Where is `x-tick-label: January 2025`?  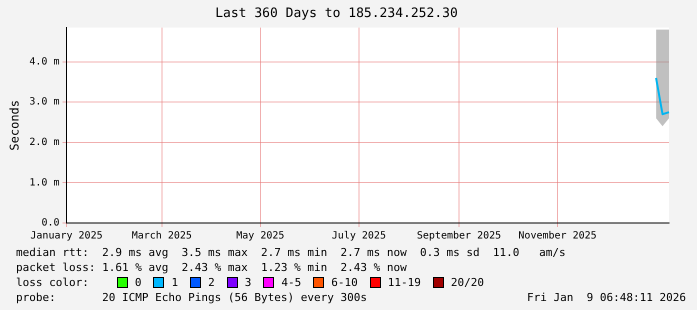 x-tick-label: January 2025 is located at coordinates (66, 236).